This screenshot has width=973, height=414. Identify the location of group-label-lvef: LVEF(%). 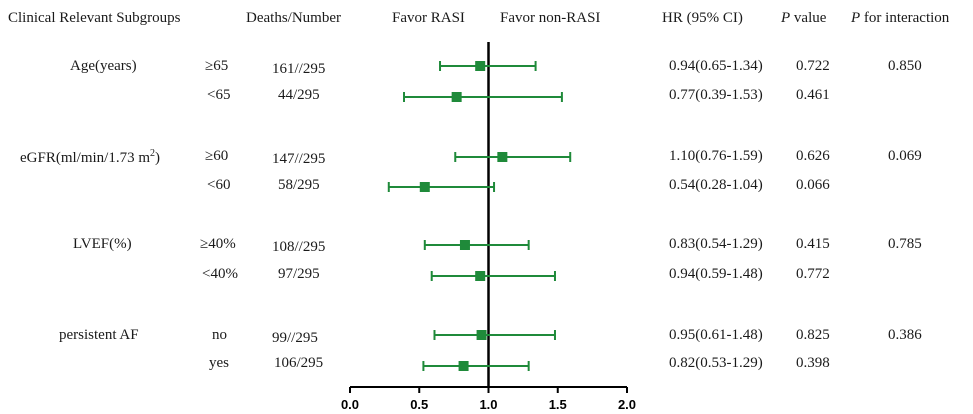
(102, 244).